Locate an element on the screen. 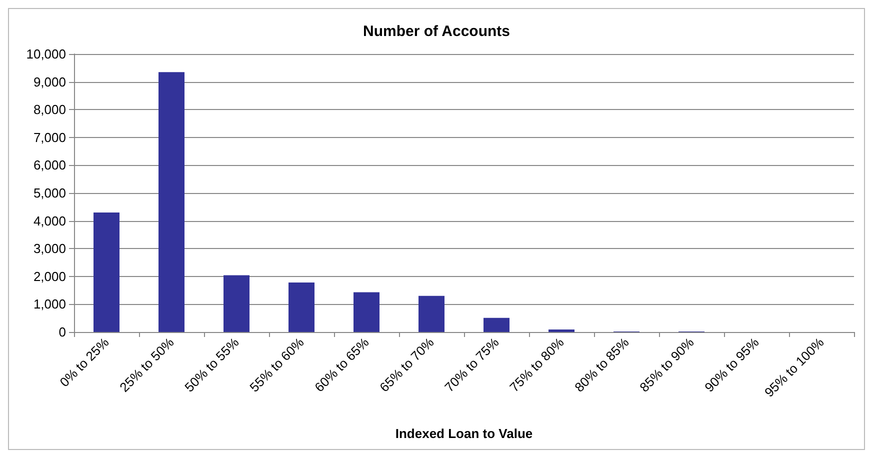 The image size is (877, 460). y-tick-label: 7,000 is located at coordinates (49, 137).